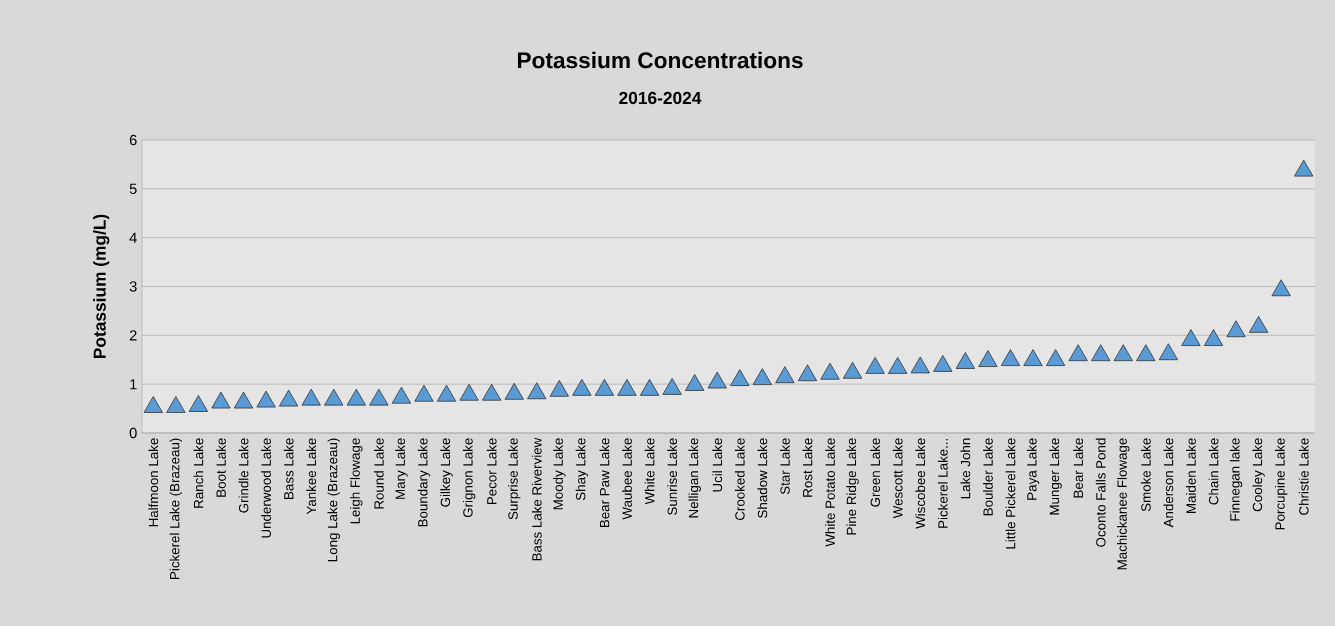 This screenshot has height=626, width=1335. I want to click on x-tick-label: Wescott Lake, so click(897, 478).